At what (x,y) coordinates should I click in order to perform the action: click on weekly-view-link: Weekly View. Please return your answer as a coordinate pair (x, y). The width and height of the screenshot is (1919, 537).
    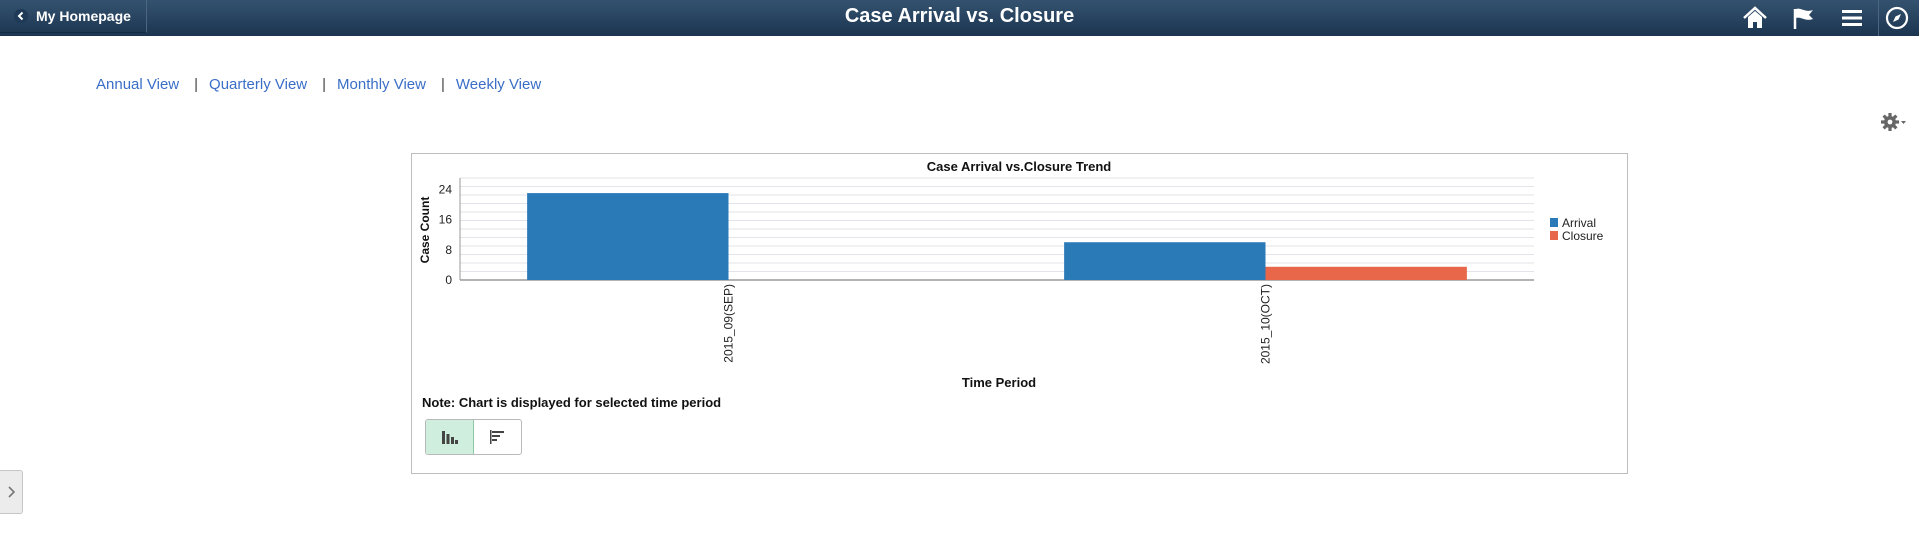
    Looking at the image, I should click on (498, 84).